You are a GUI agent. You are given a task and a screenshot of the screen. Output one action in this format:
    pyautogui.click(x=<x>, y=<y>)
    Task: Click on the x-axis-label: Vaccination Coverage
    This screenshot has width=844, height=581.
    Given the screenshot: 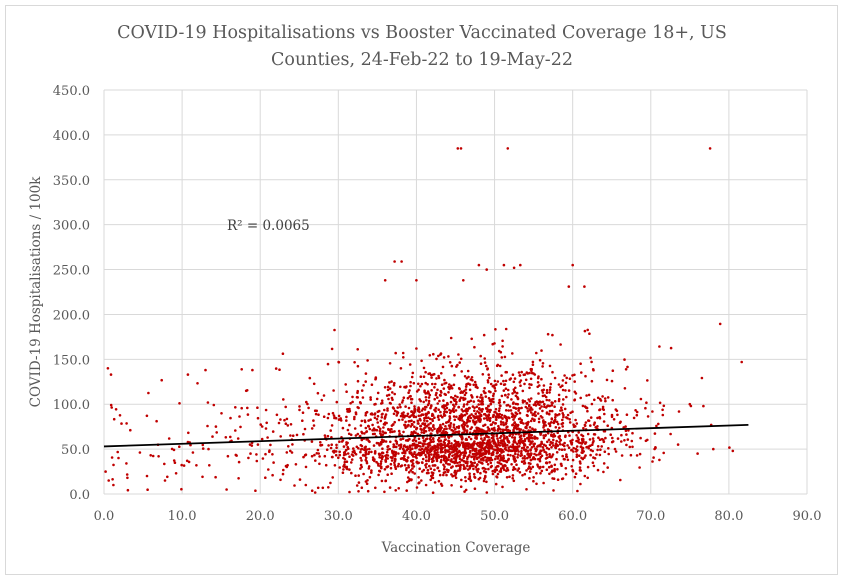 What is the action you would take?
    pyautogui.click(x=456, y=548)
    